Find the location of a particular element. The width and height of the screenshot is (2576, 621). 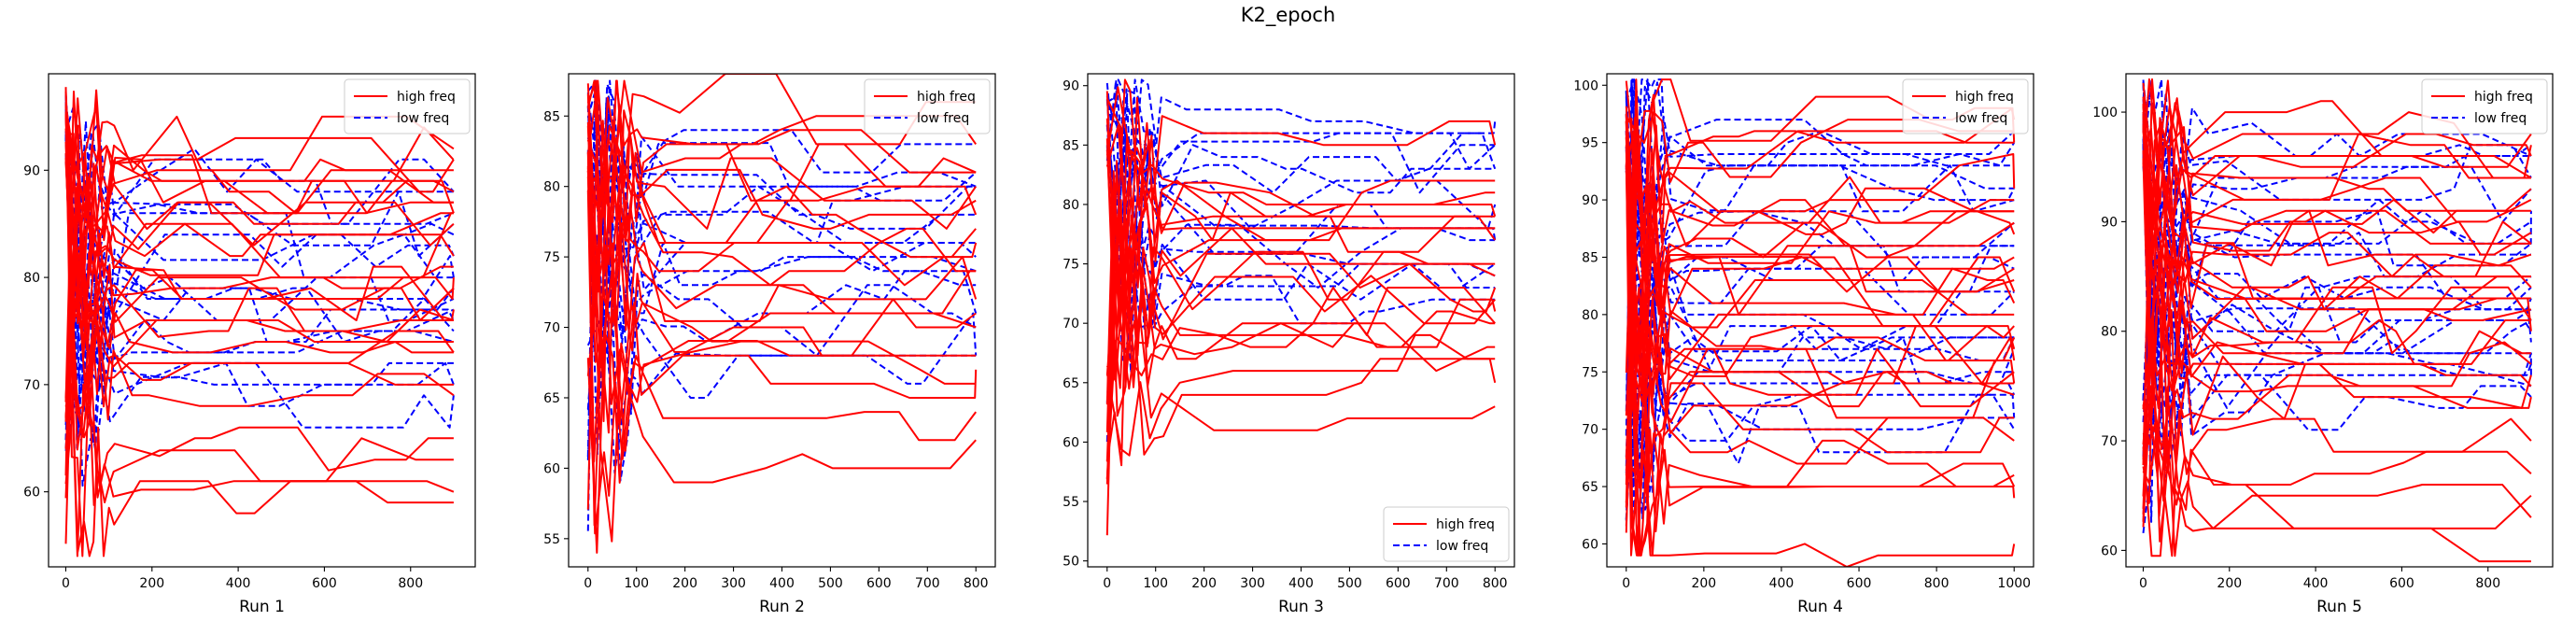

y-tick-label: 75 is located at coordinates (551, 258).